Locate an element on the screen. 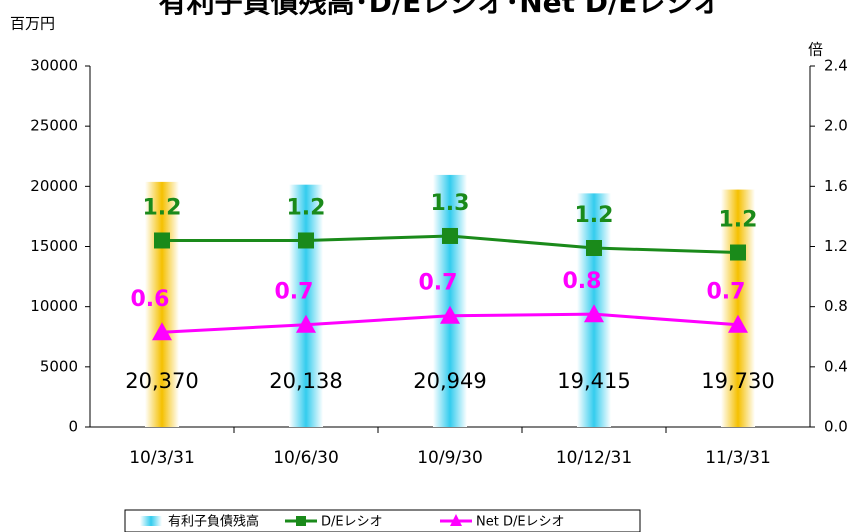 This screenshot has width=859, height=532. x-tick-label: 11/3/31 is located at coordinates (738, 458).